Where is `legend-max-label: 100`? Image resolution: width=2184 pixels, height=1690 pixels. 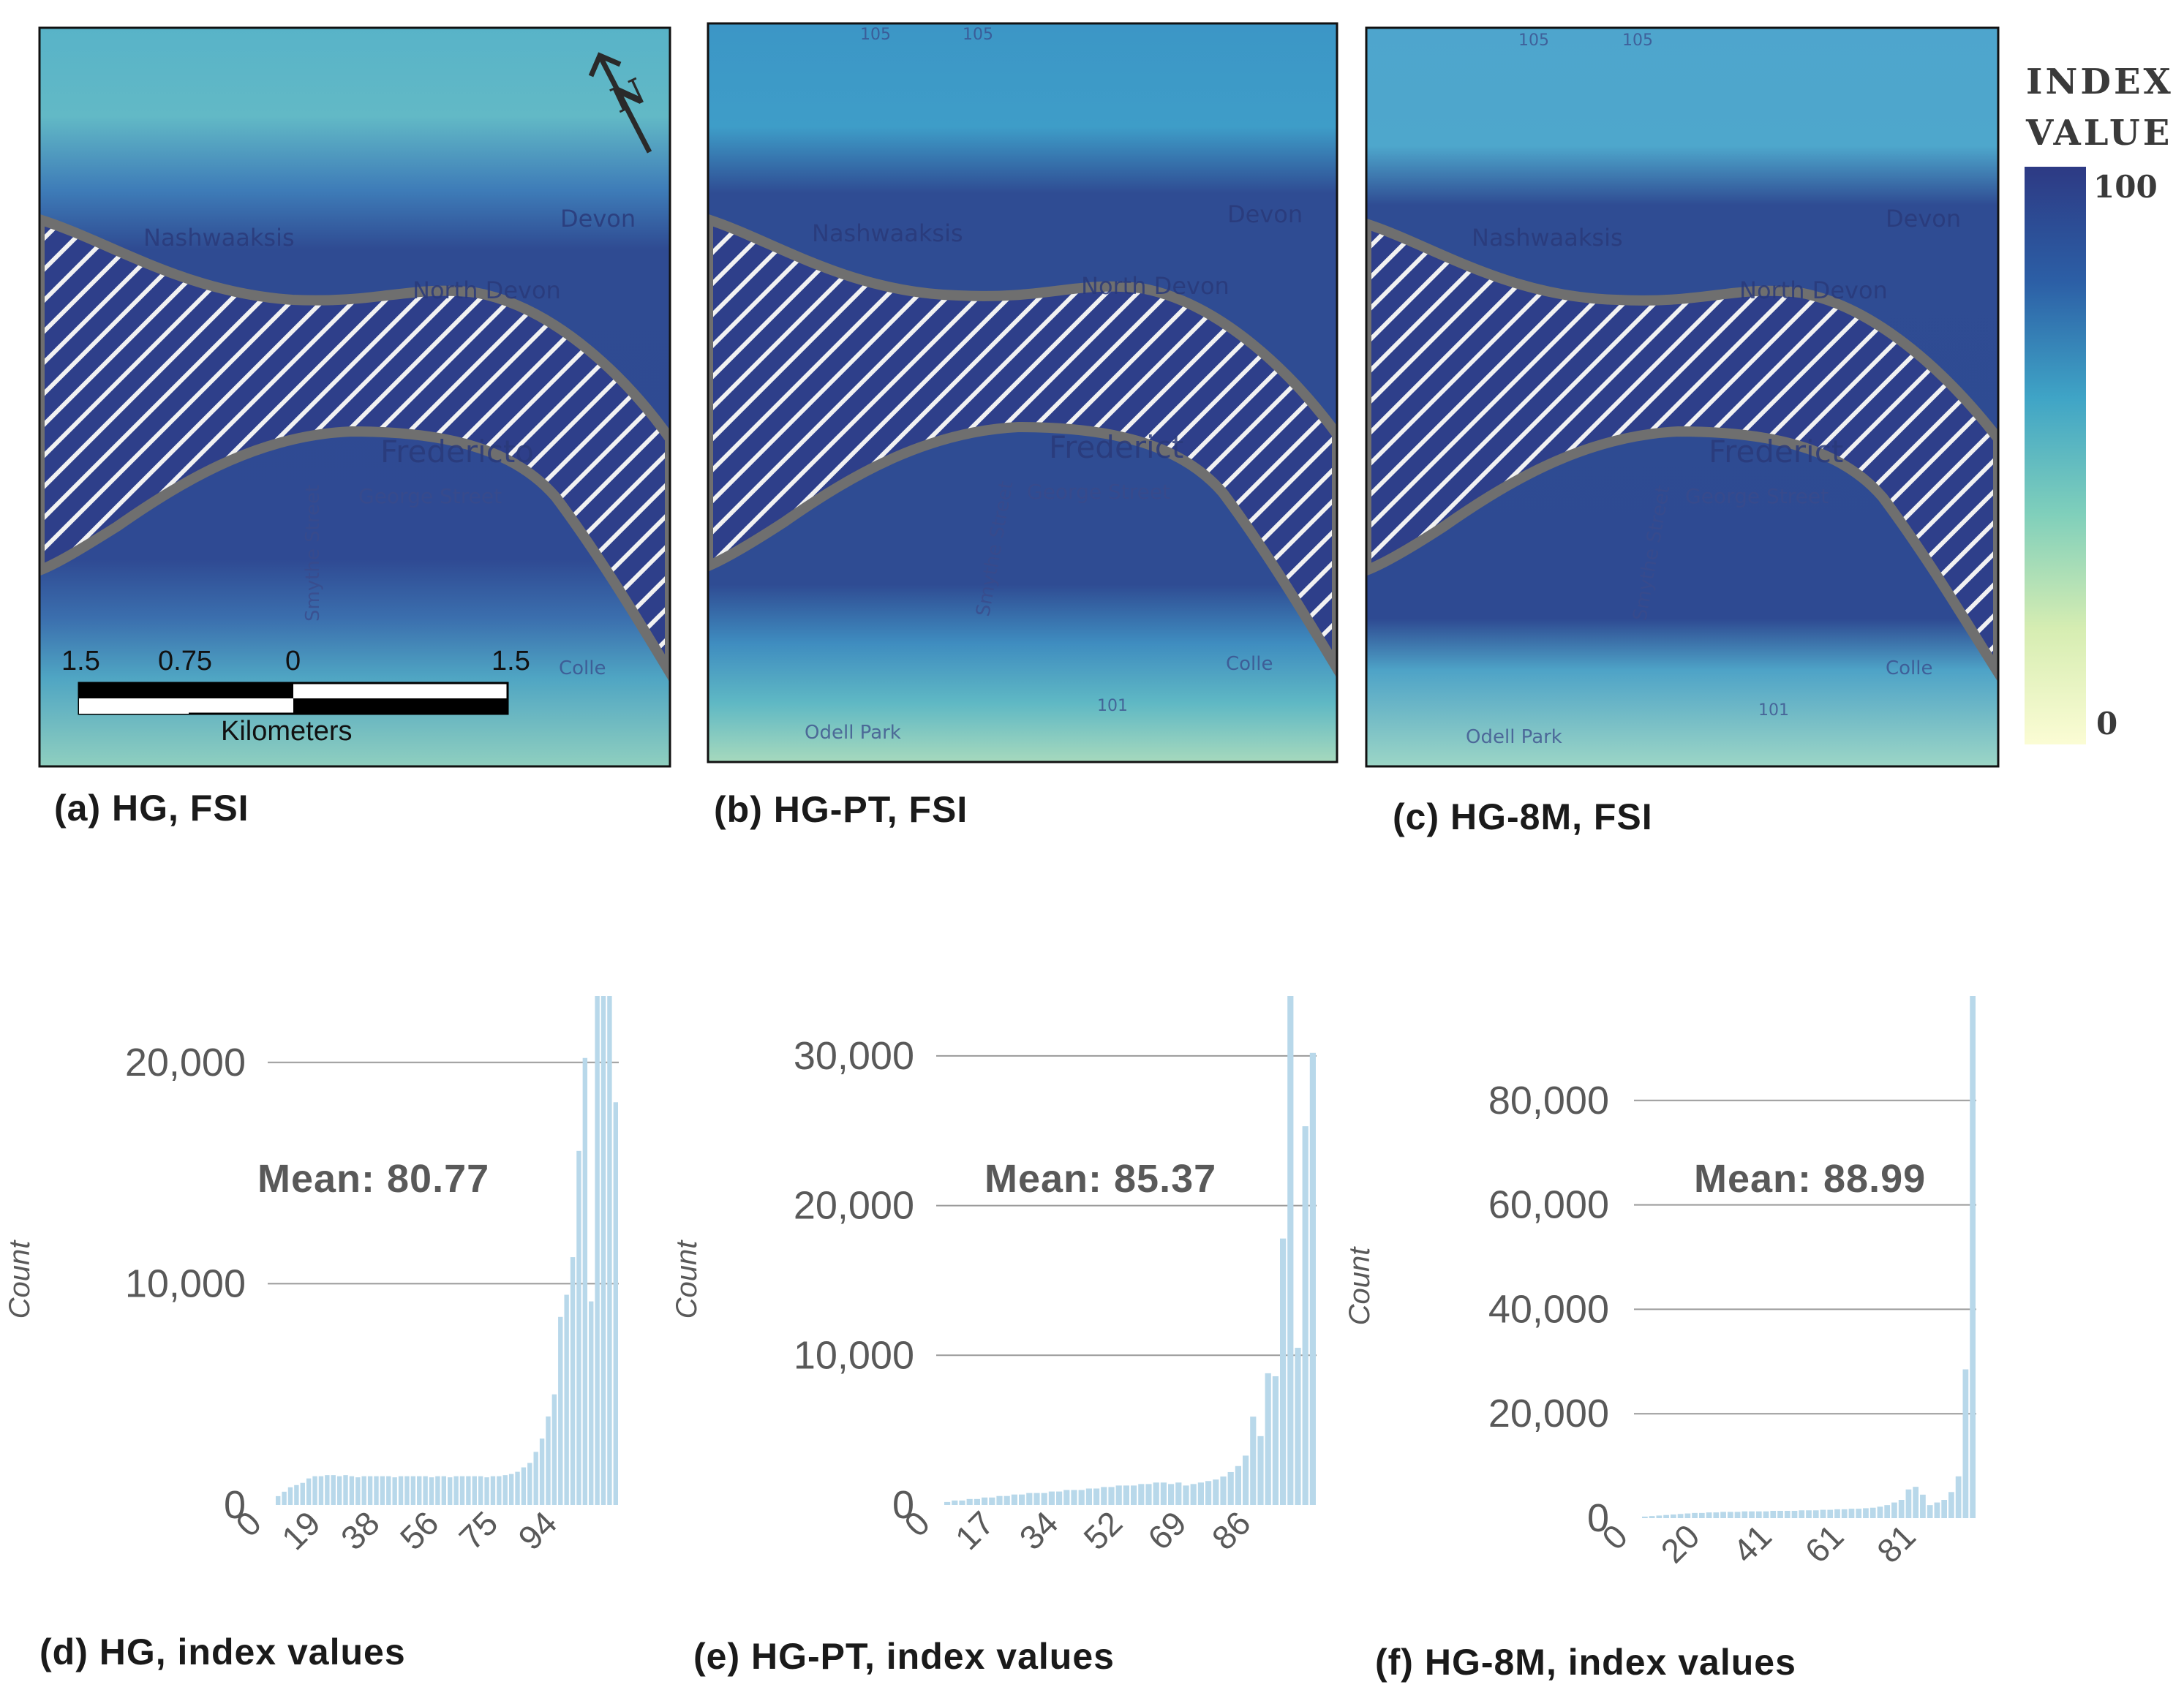 legend-max-label: 100 is located at coordinates (2126, 187).